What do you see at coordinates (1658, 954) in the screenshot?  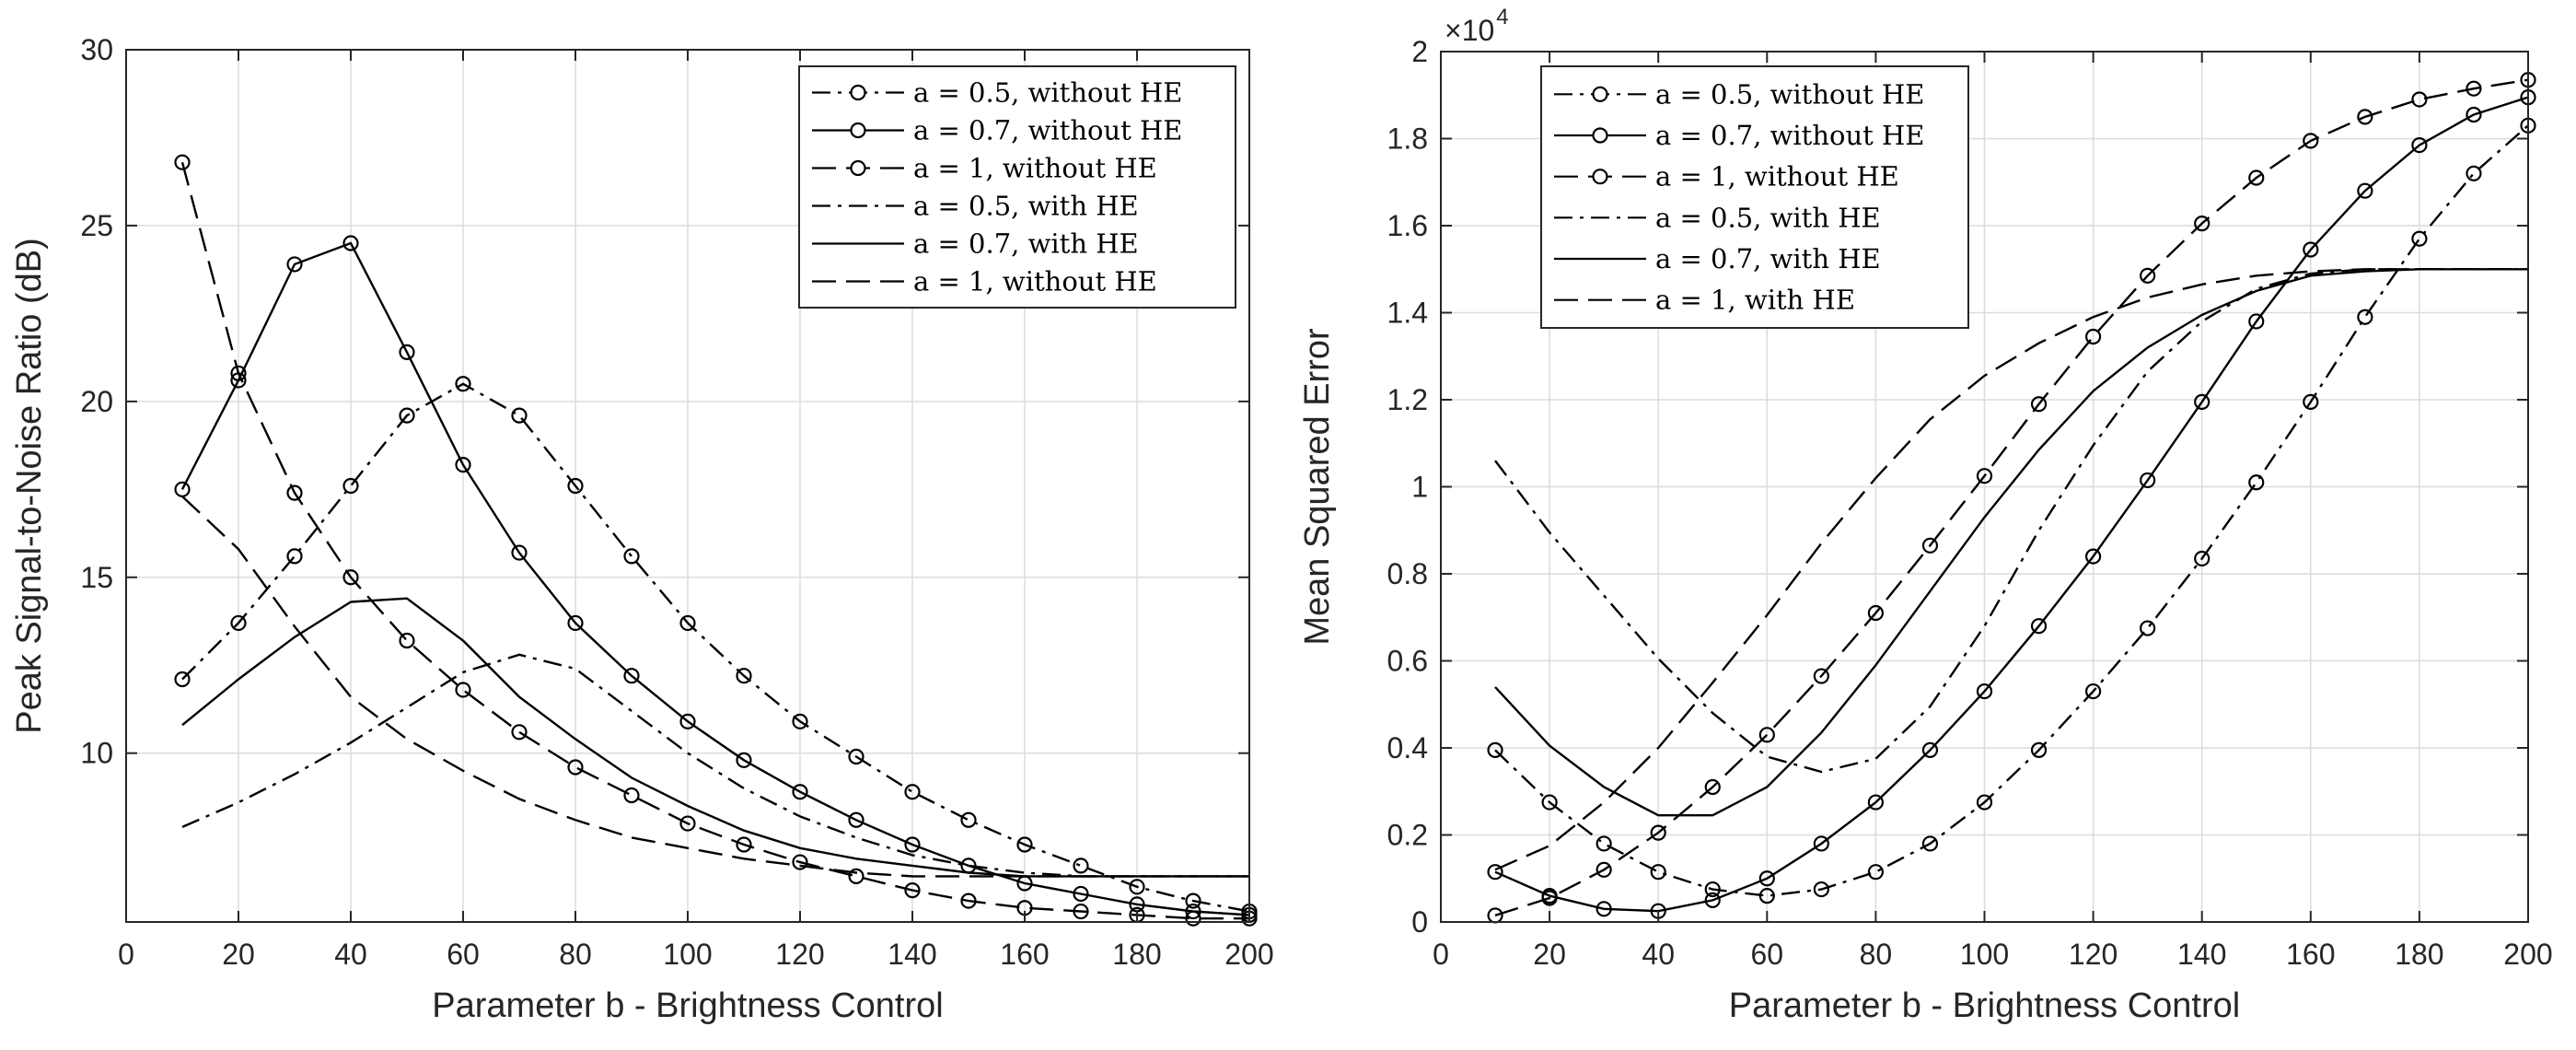 I see `x-tick-label: 40` at bounding box center [1658, 954].